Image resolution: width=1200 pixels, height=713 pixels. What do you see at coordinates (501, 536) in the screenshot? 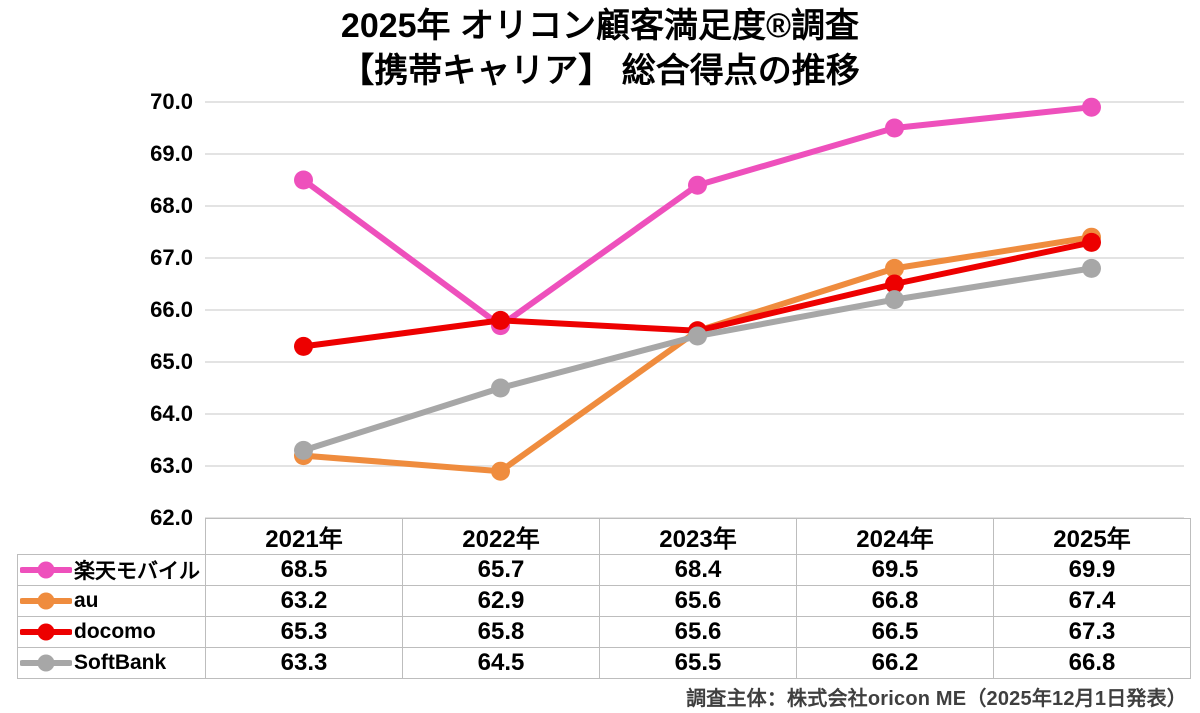
I see `table-header-year: 2022年` at bounding box center [501, 536].